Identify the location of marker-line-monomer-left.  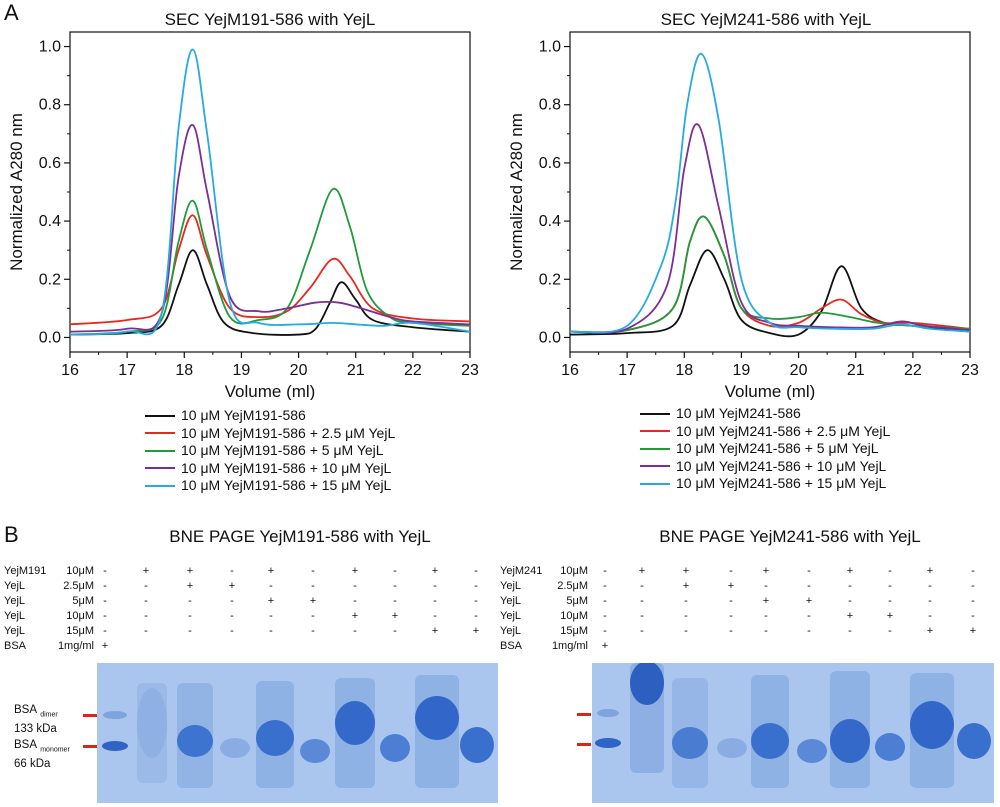
(90, 746).